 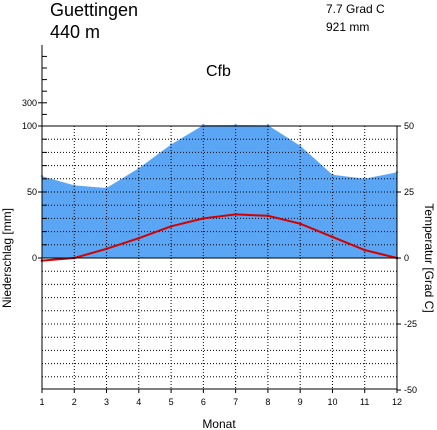 I want to click on right-tick-label: 0, so click(x=406, y=258).